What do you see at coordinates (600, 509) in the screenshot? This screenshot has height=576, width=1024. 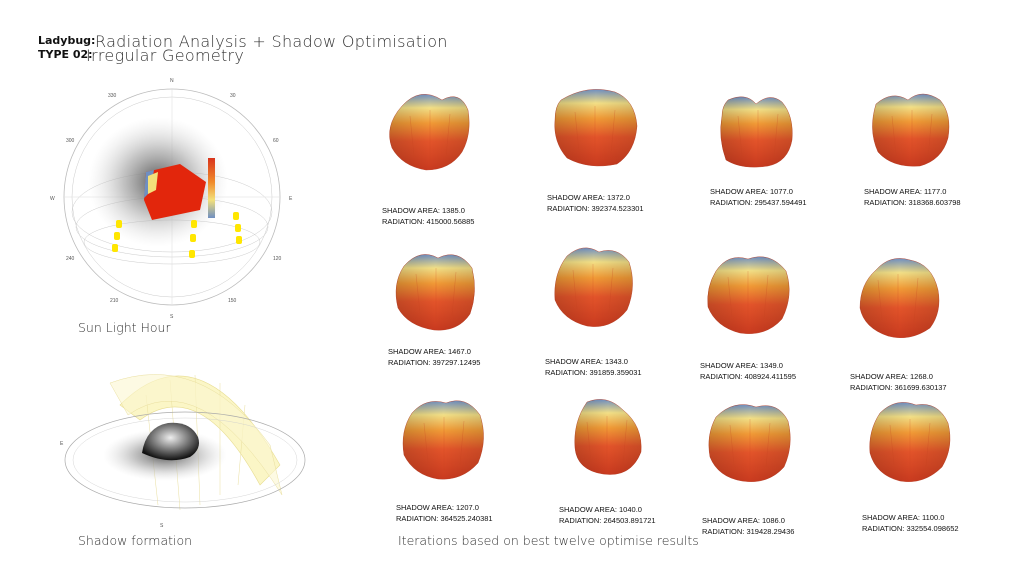 I see `shadow-area-value: SHADOW AREA: 1040.0` at bounding box center [600, 509].